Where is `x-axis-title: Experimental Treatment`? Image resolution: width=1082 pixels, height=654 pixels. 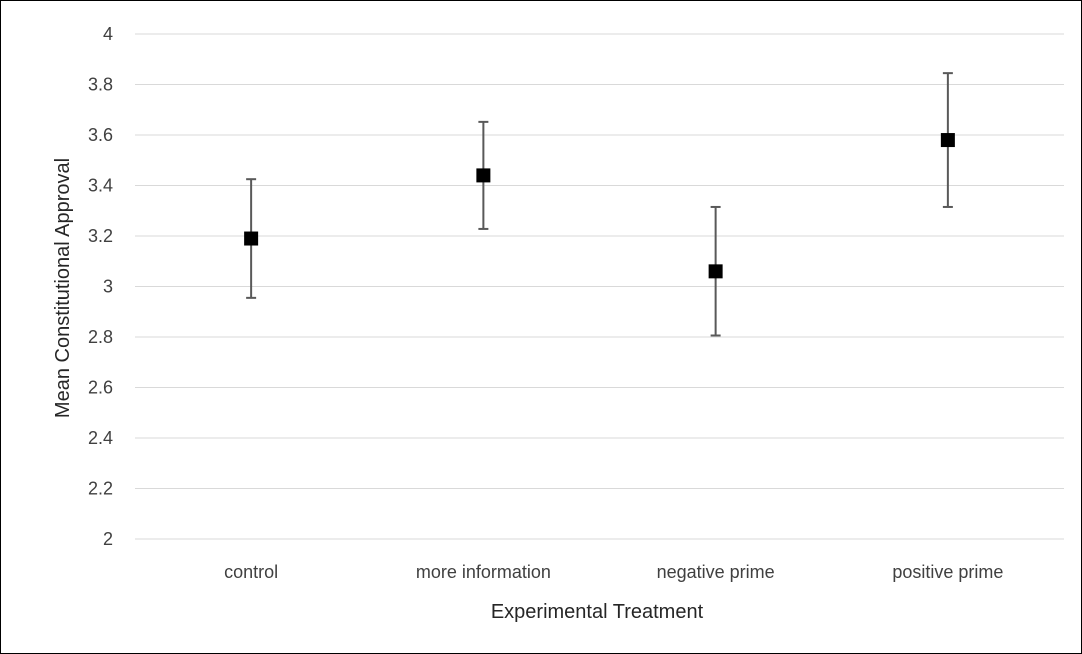 x-axis-title: Experimental Treatment is located at coordinates (597, 612).